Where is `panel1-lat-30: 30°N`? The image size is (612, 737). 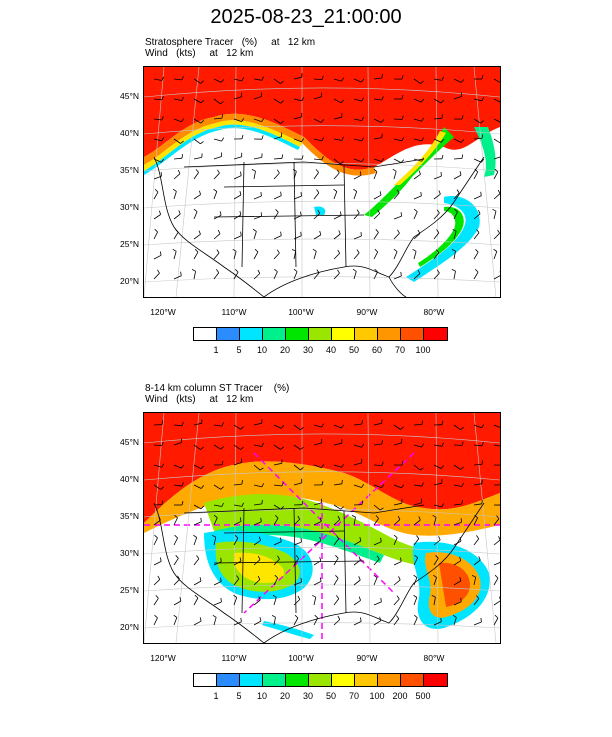 panel1-lat-30: 30°N is located at coordinates (129, 207).